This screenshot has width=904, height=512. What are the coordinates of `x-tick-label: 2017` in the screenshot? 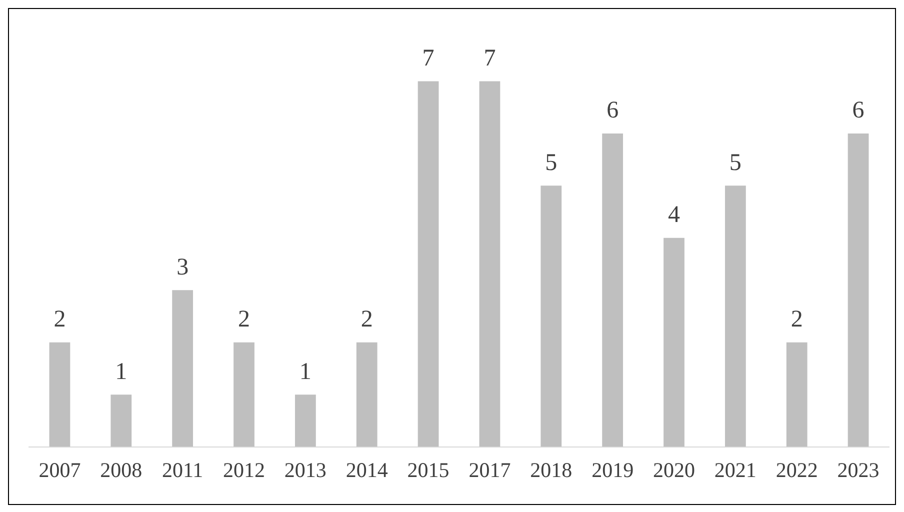 It's located at (489, 470).